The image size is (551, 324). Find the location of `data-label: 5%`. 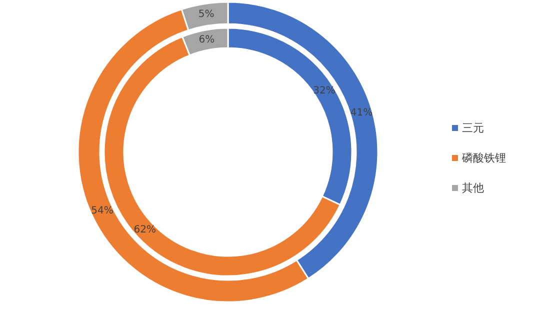

data-label: 5% is located at coordinates (206, 14).